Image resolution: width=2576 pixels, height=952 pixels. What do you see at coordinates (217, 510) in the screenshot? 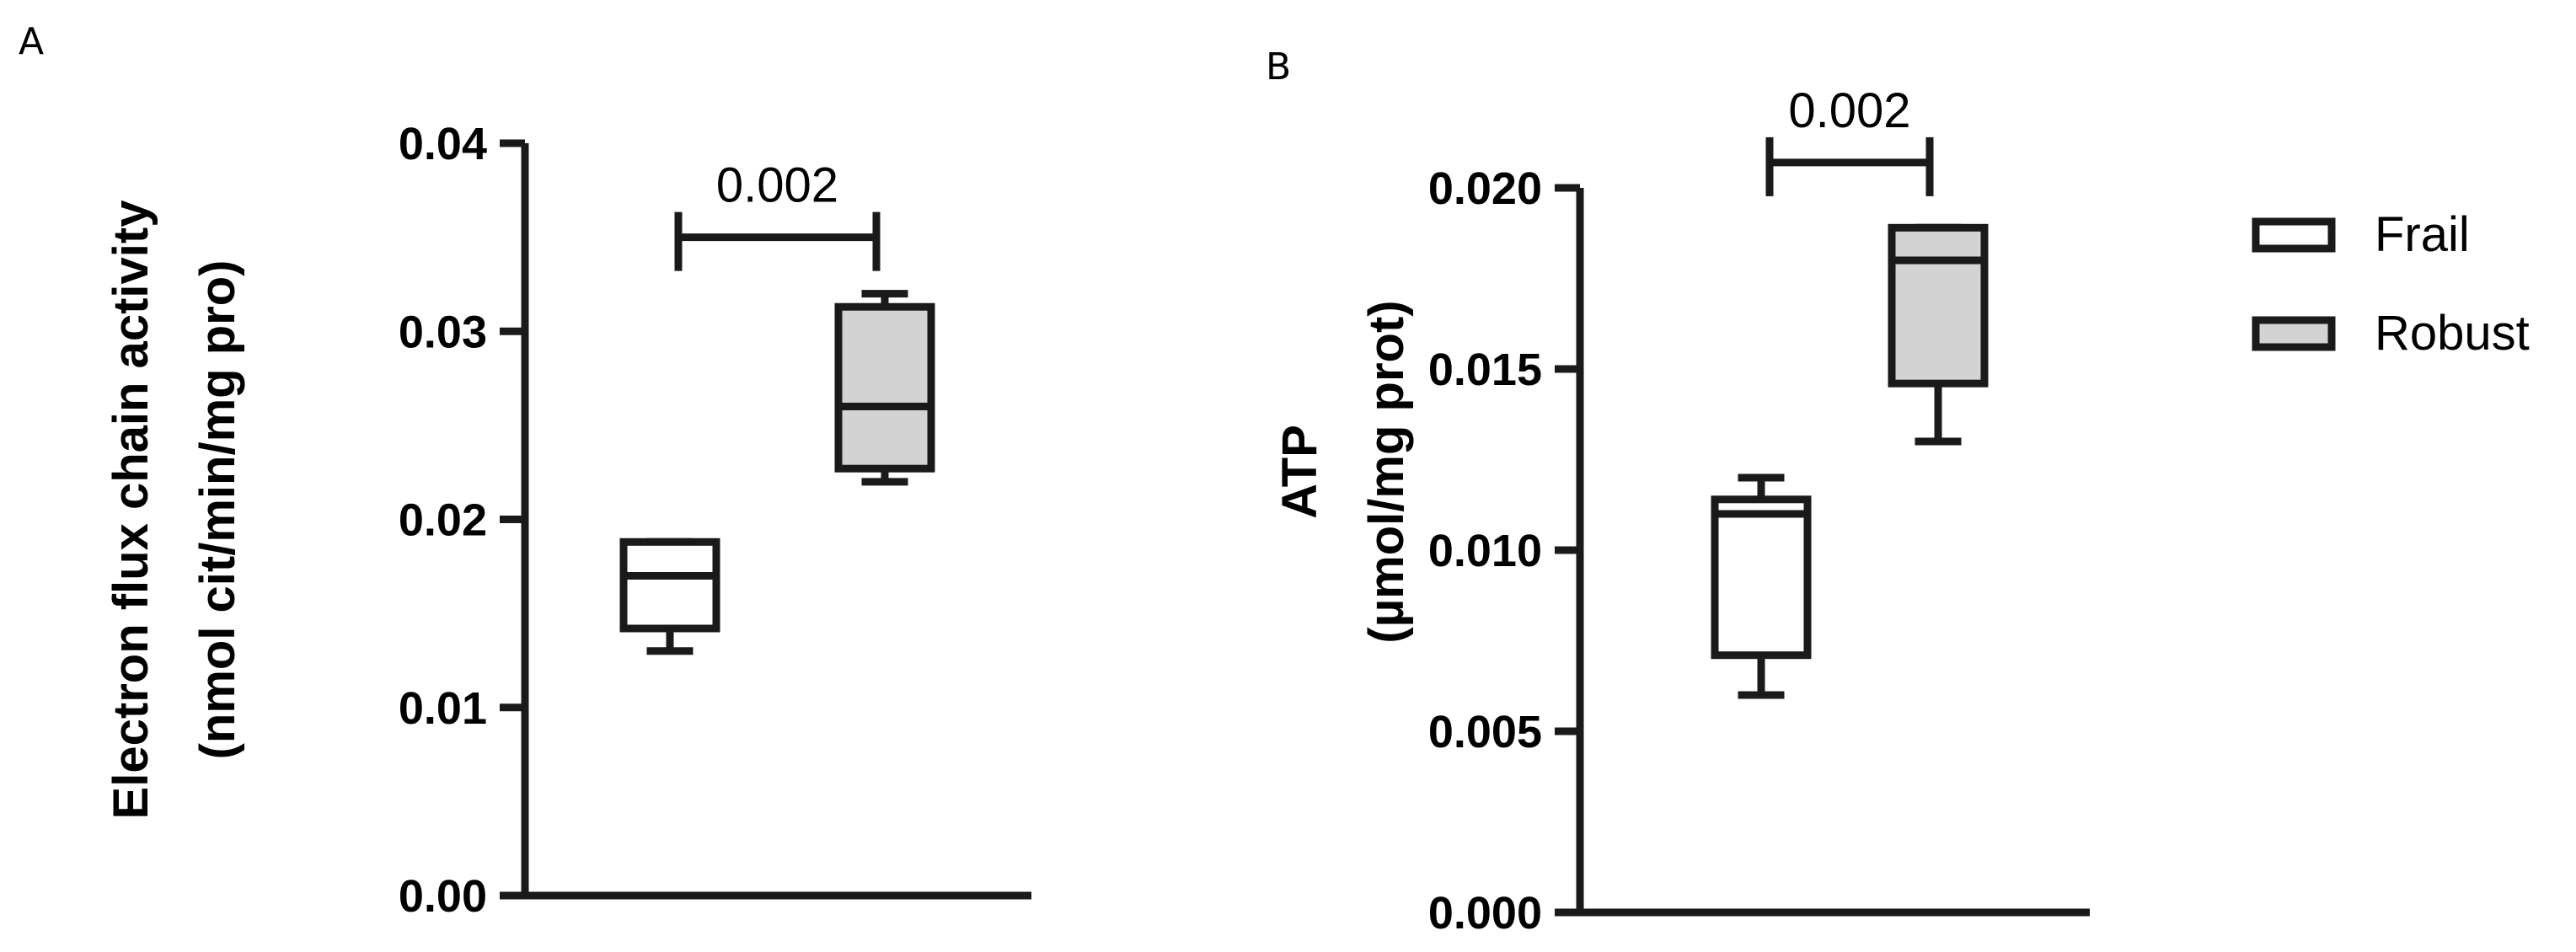
I see `panel-a-ylabel-line2: (nmol cit/min/mg pro)` at bounding box center [217, 510].